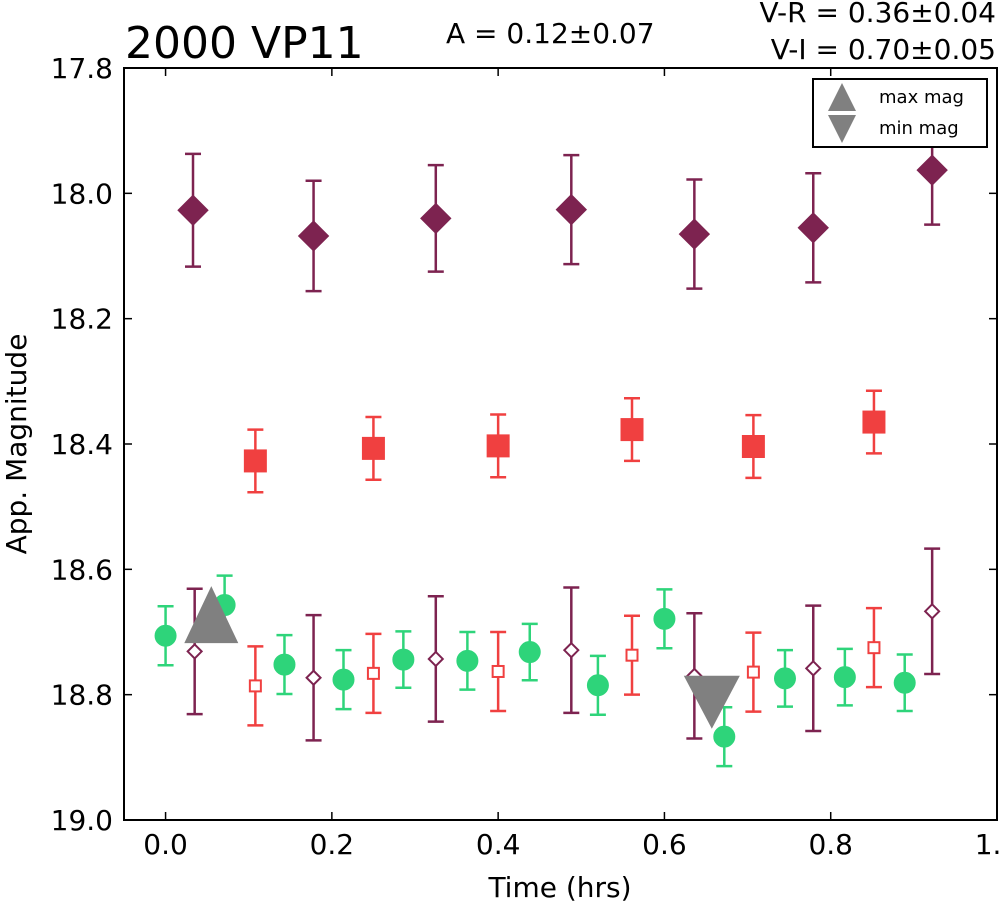 Image resolution: width=1000 pixels, height=901 pixels. I want to click on x-tick-label: 0.8, so click(830, 844).